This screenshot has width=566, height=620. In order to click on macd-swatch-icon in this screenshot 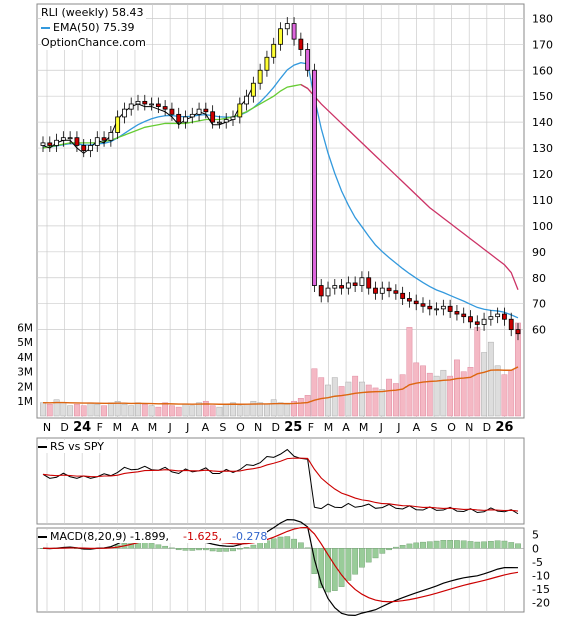, I will do `click(42, 536)`.